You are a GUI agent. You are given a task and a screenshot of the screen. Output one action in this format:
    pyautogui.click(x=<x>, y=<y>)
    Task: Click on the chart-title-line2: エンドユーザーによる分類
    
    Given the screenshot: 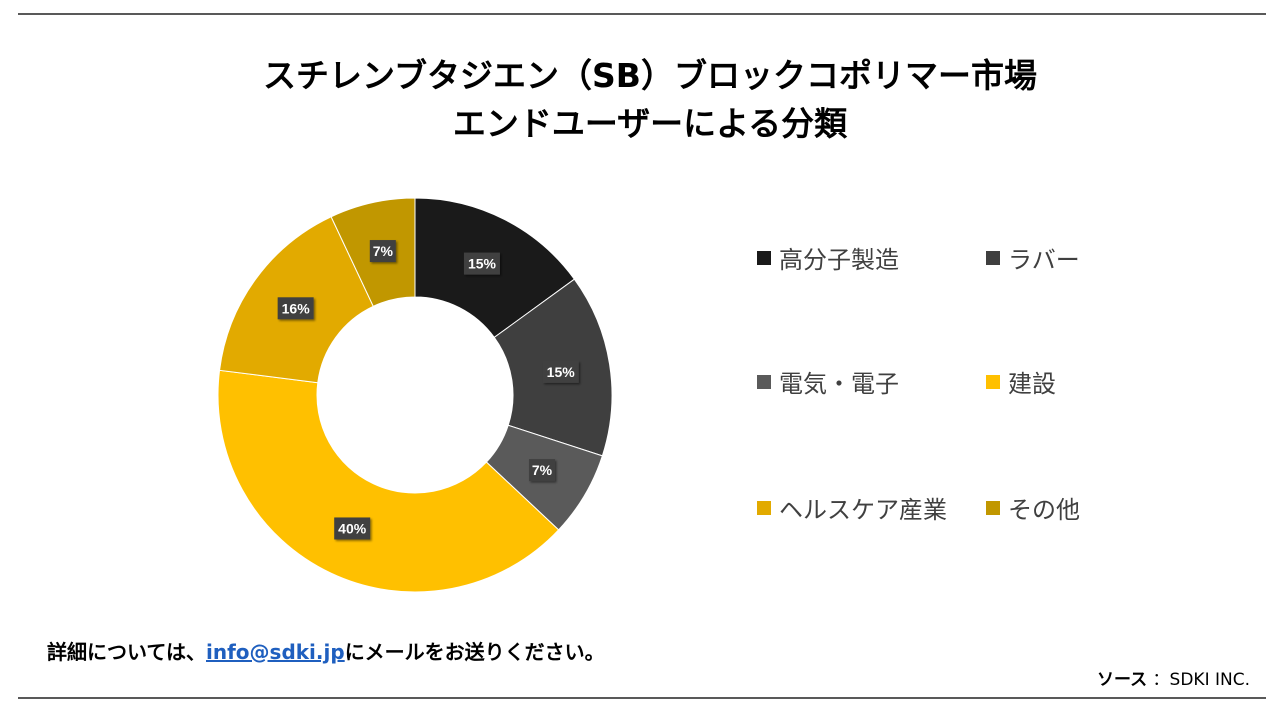 What is the action you would take?
    pyautogui.click(x=650, y=123)
    